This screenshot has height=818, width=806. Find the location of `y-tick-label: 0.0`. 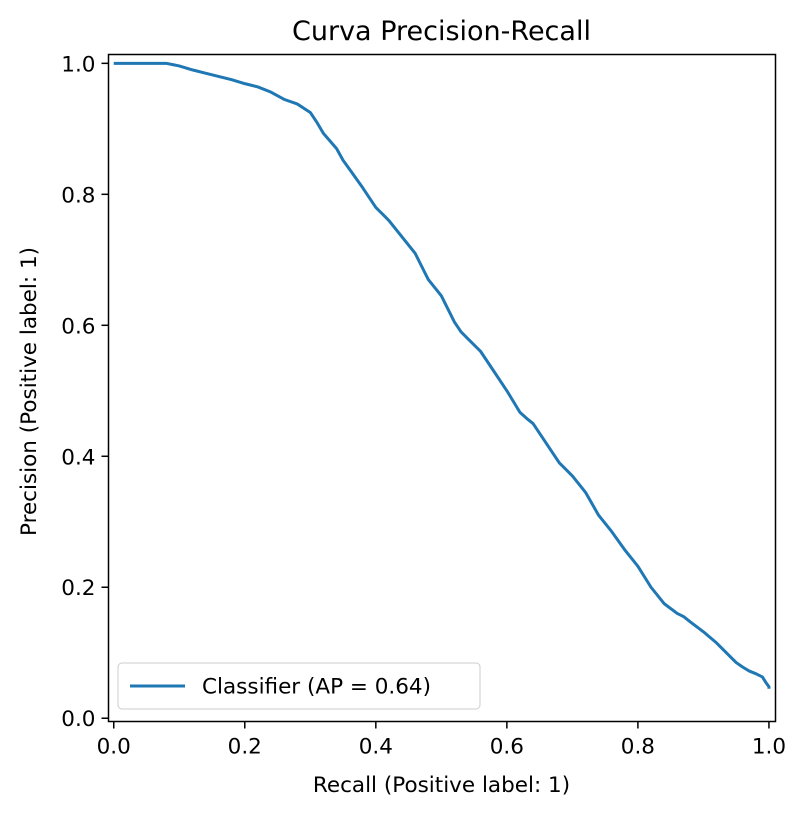

y-tick-label: 0.0 is located at coordinates (78, 719).